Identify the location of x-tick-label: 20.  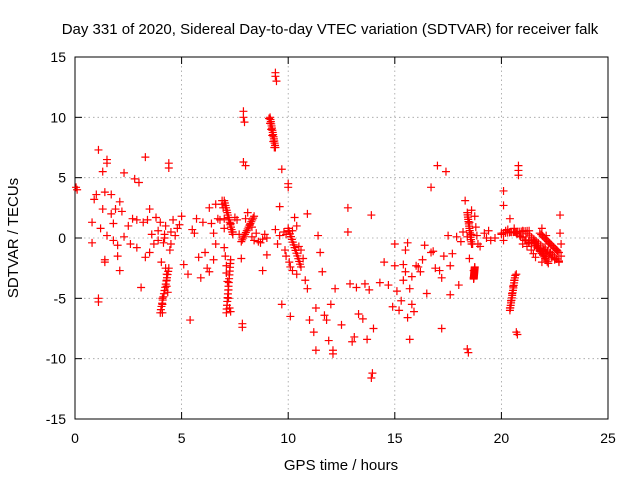
(502, 438).